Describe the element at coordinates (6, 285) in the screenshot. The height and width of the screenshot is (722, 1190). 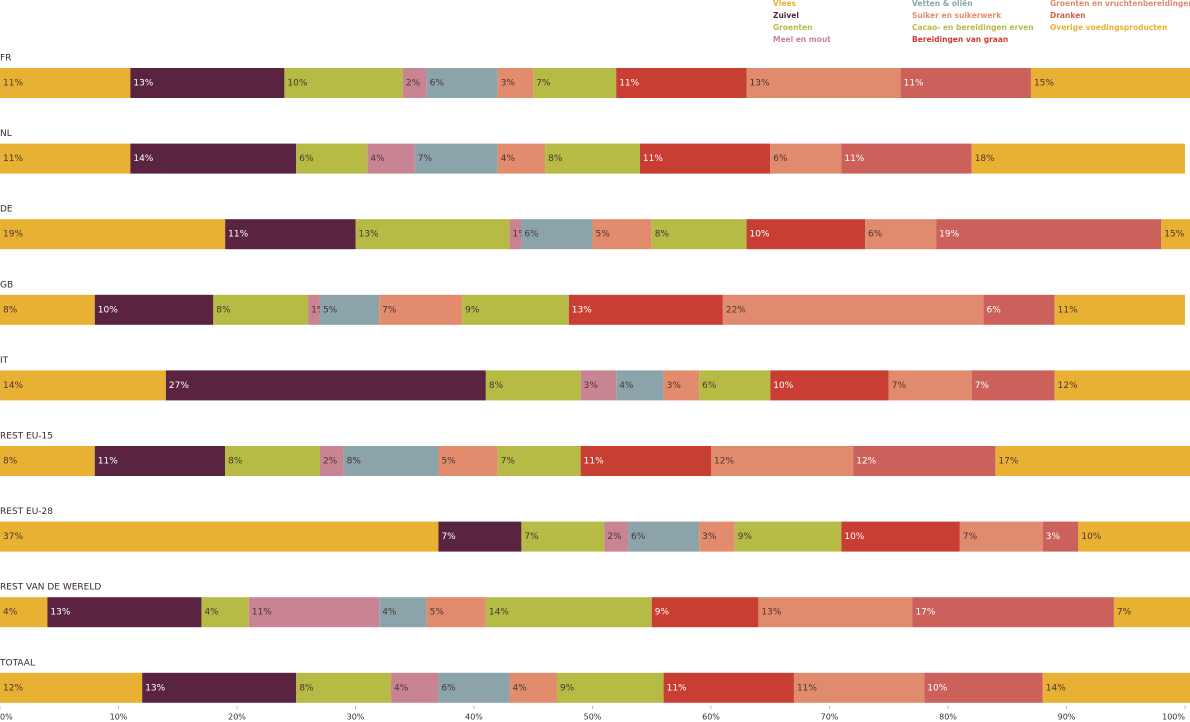
I see `category-label: GB` at that location.